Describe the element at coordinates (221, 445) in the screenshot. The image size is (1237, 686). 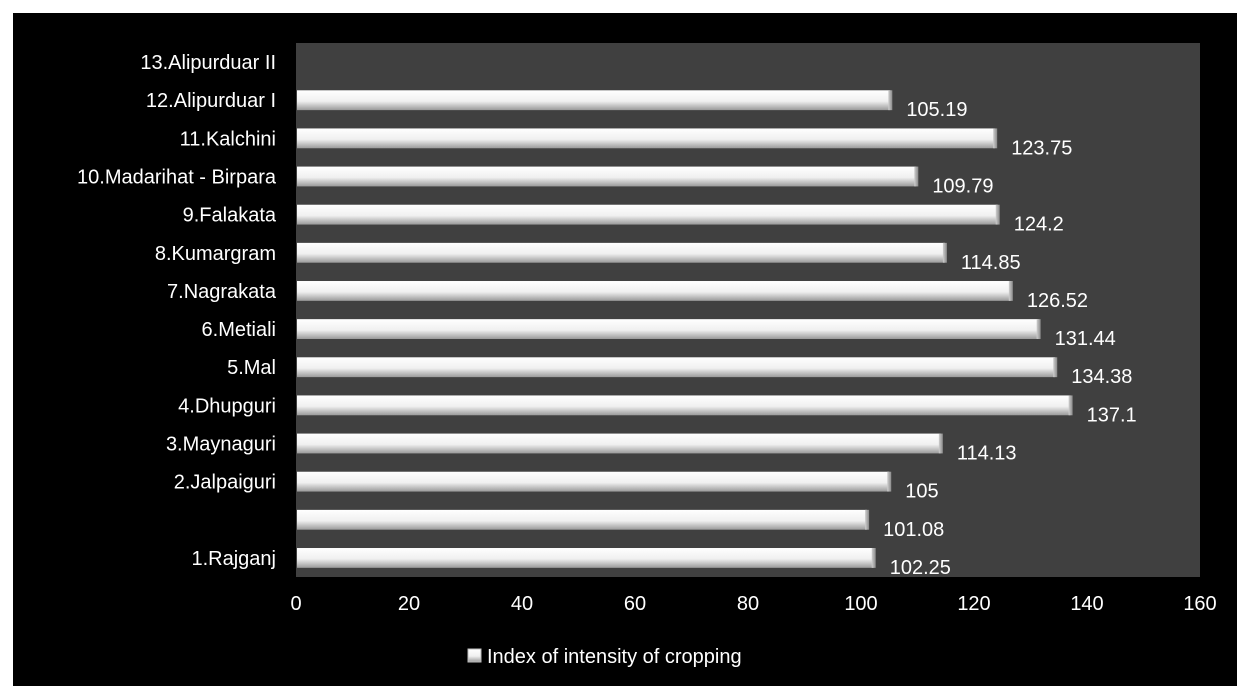
I see `category-label: 3.Maynaguri` at that location.